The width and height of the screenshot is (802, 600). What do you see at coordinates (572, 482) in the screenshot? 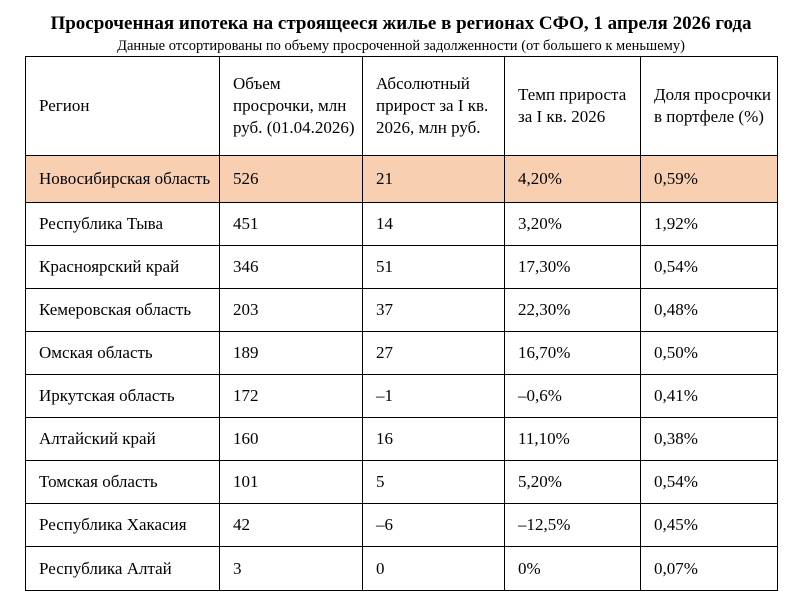
I see `cell-growth-rate: 5,20%` at bounding box center [572, 482].